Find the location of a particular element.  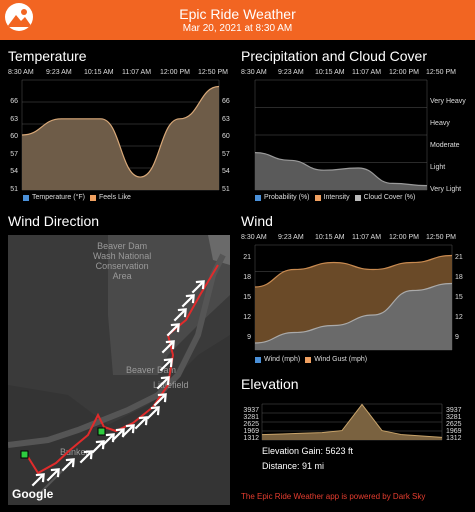

legend-label-temperature: Temperature (°F) is located at coordinates (58, 197).